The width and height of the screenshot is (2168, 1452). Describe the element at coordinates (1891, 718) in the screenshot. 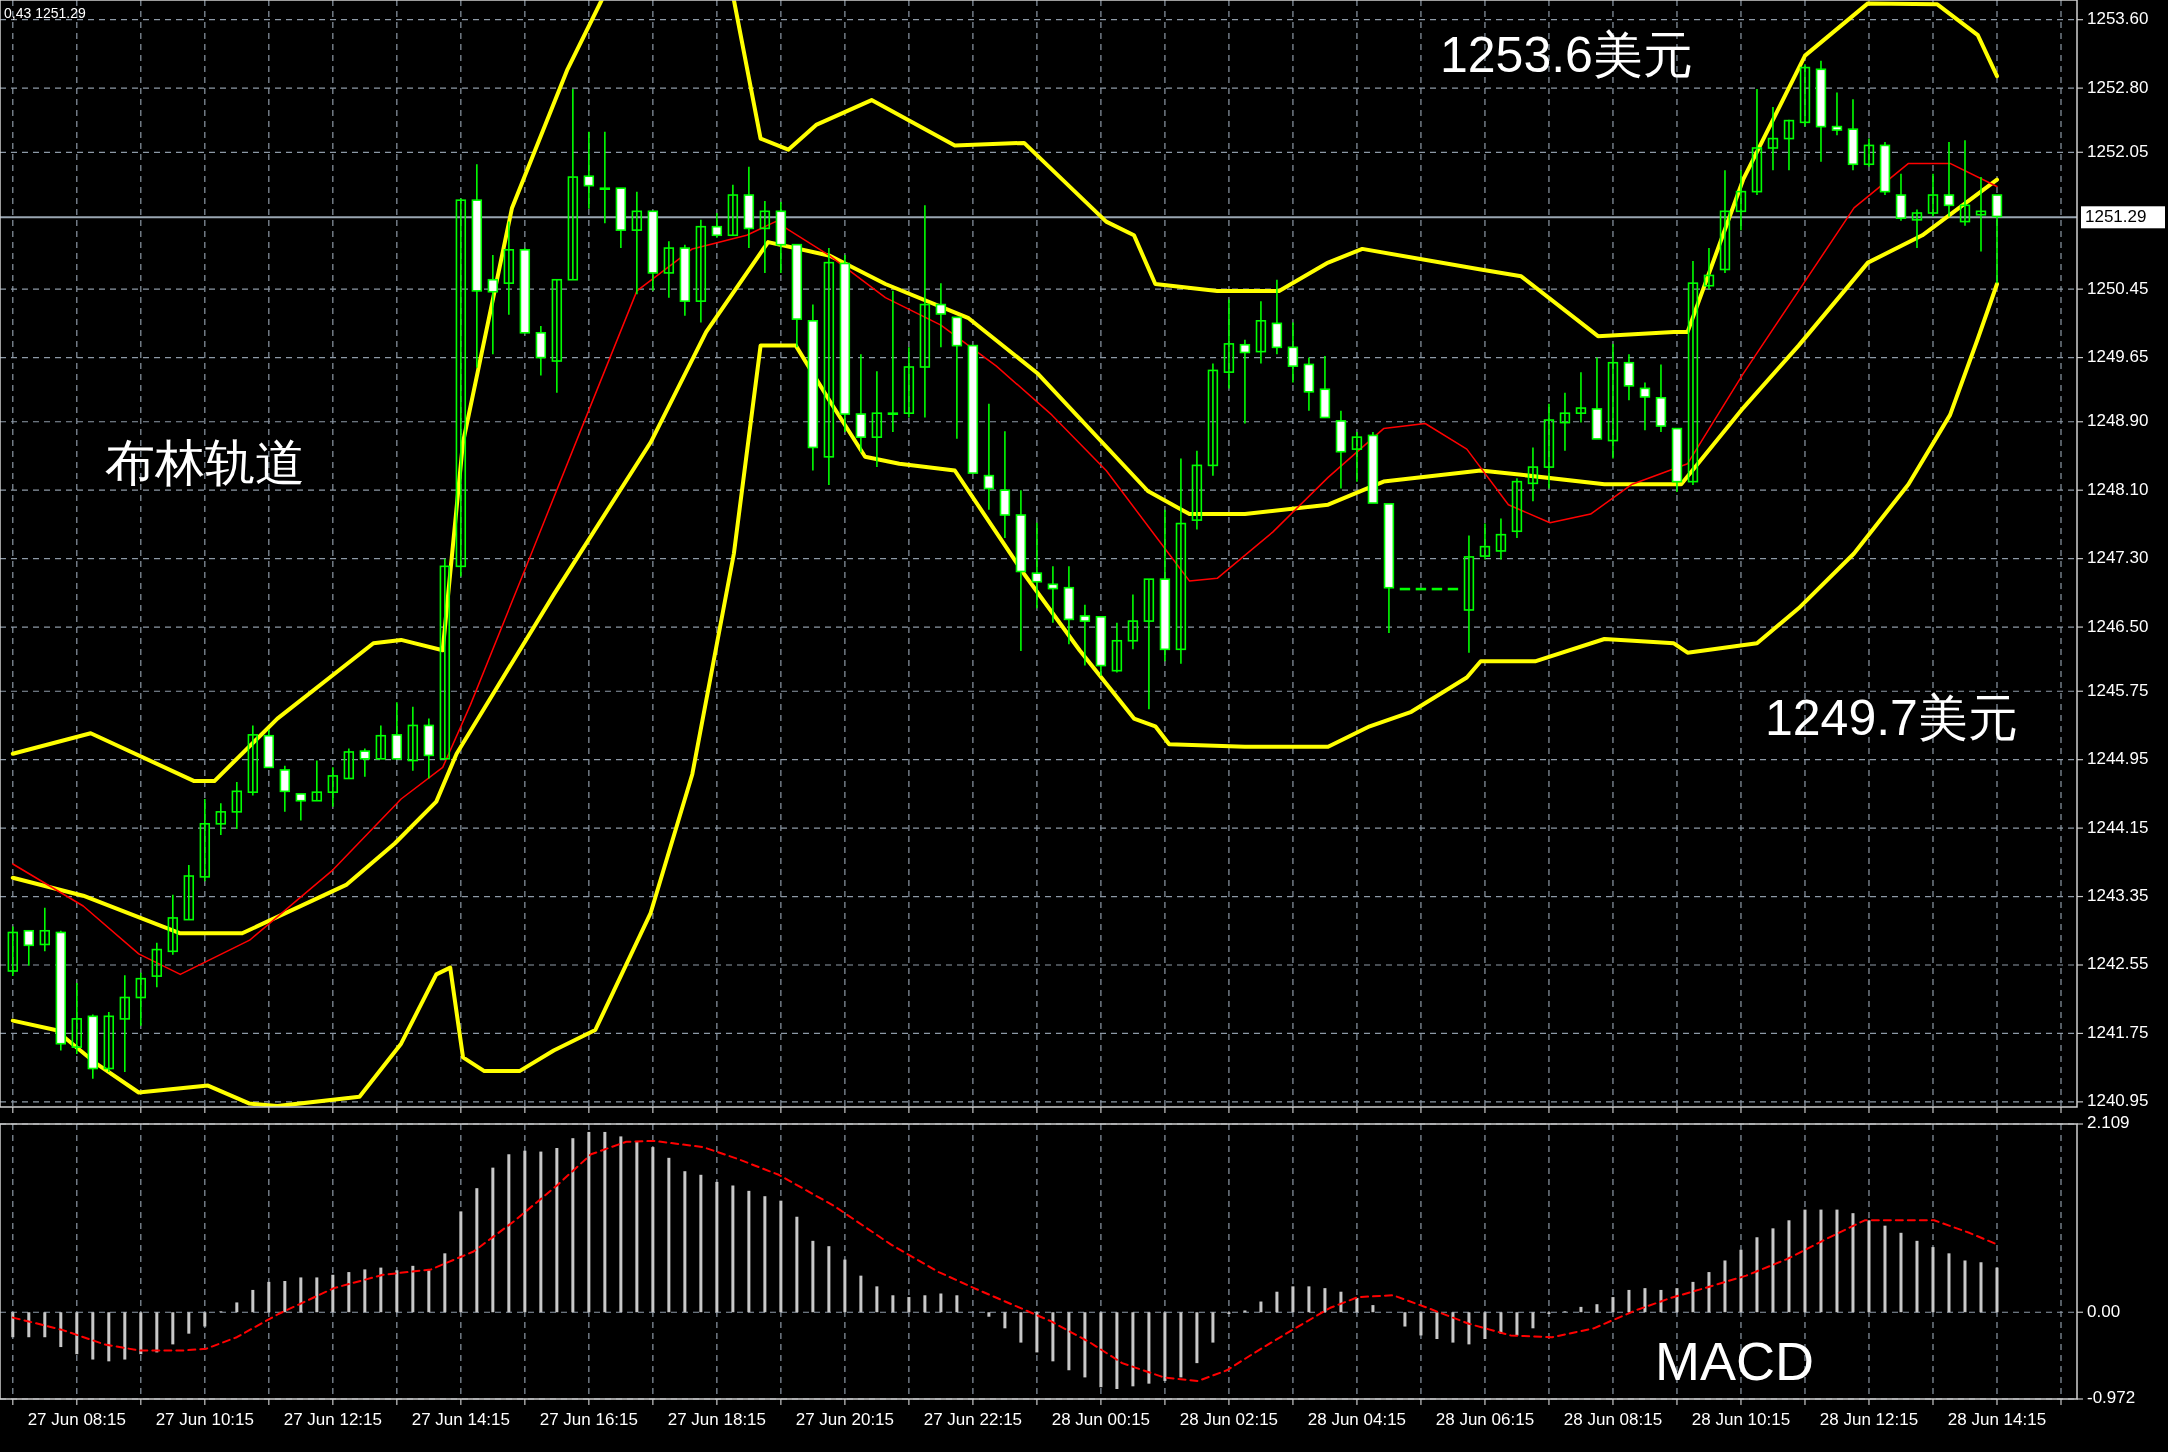

I see `annotation: 1249.7美元` at that location.